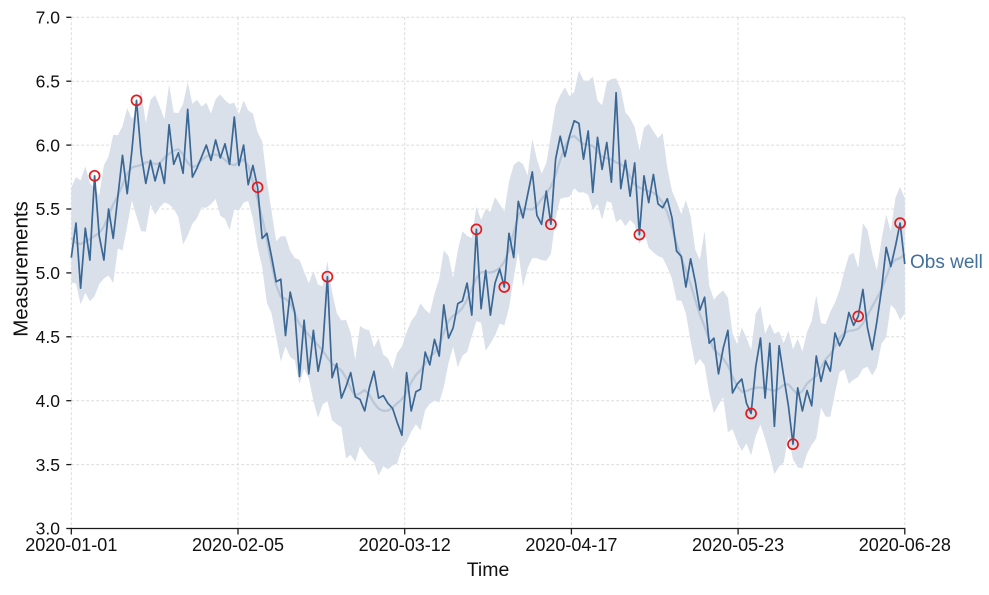  Describe the element at coordinates (48, 337) in the screenshot. I see `svg-text: 4.5` at that location.